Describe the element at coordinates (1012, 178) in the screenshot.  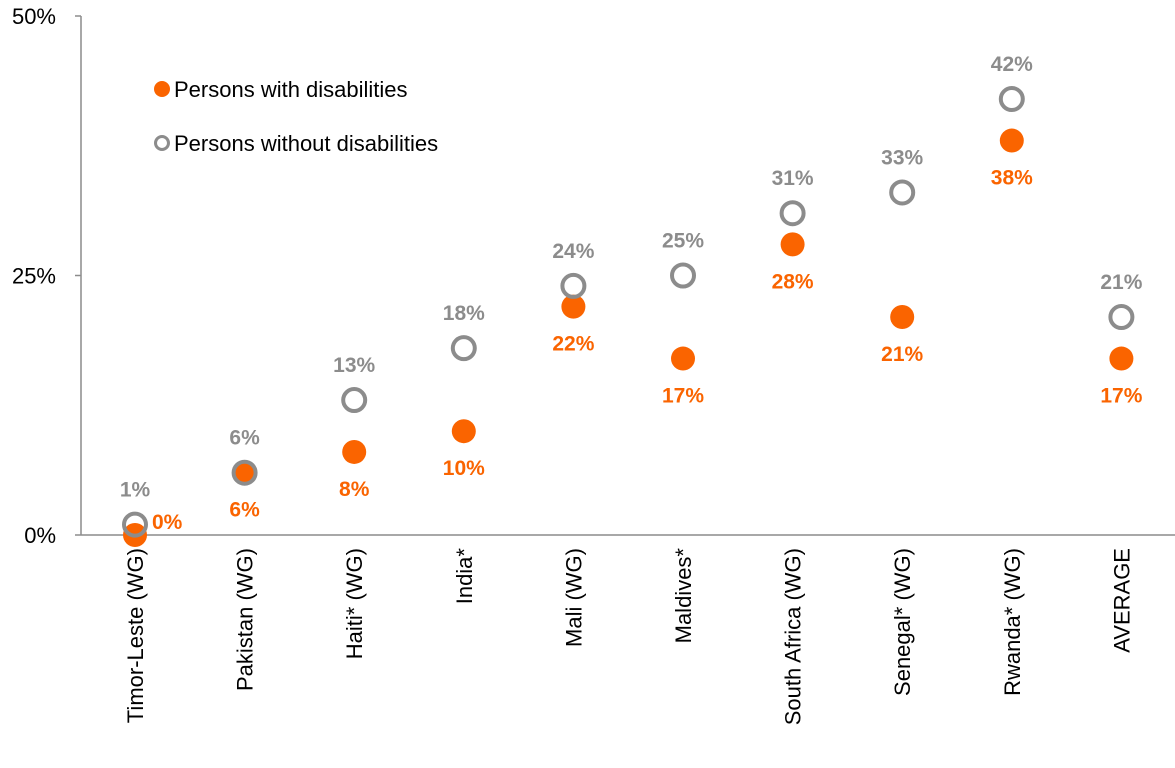
I see `data-label-with-disabilities: 38%` at that location.